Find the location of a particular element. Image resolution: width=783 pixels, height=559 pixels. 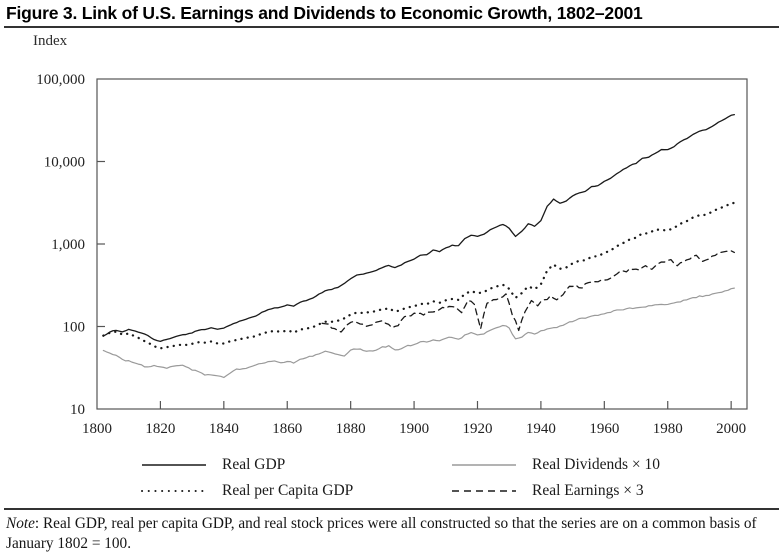

note-lead: Note is located at coordinates (20, 523).